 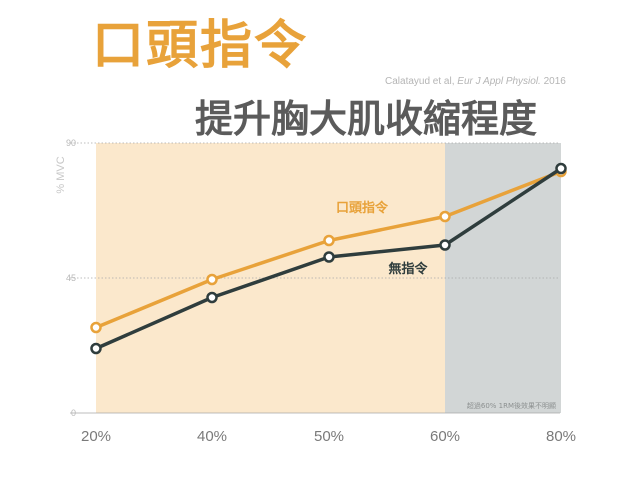 What do you see at coordinates (71, 278) in the screenshot?
I see `y-tick-label: 45` at bounding box center [71, 278].